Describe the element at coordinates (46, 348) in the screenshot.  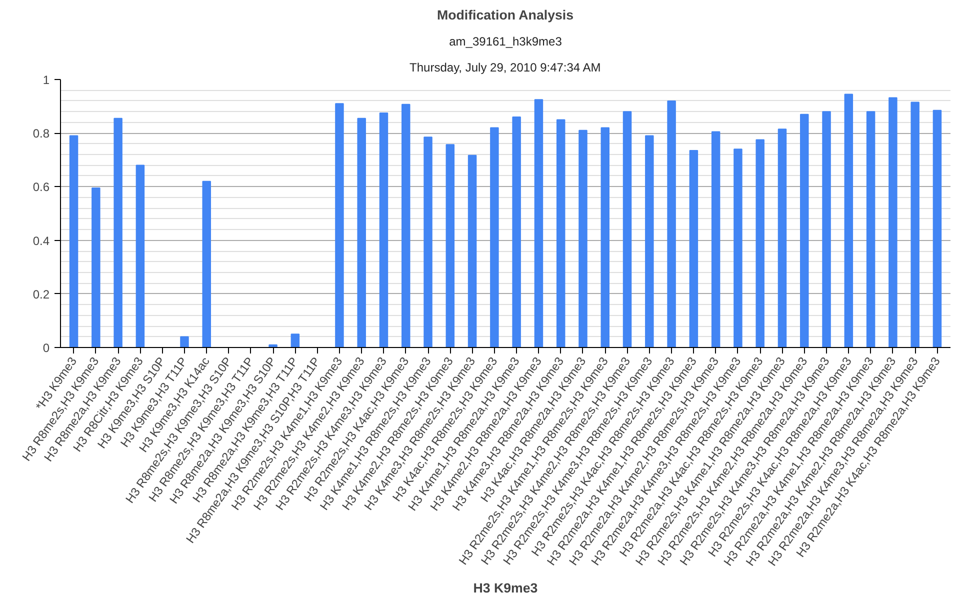
I see `y-tick-label: 0` at that location.